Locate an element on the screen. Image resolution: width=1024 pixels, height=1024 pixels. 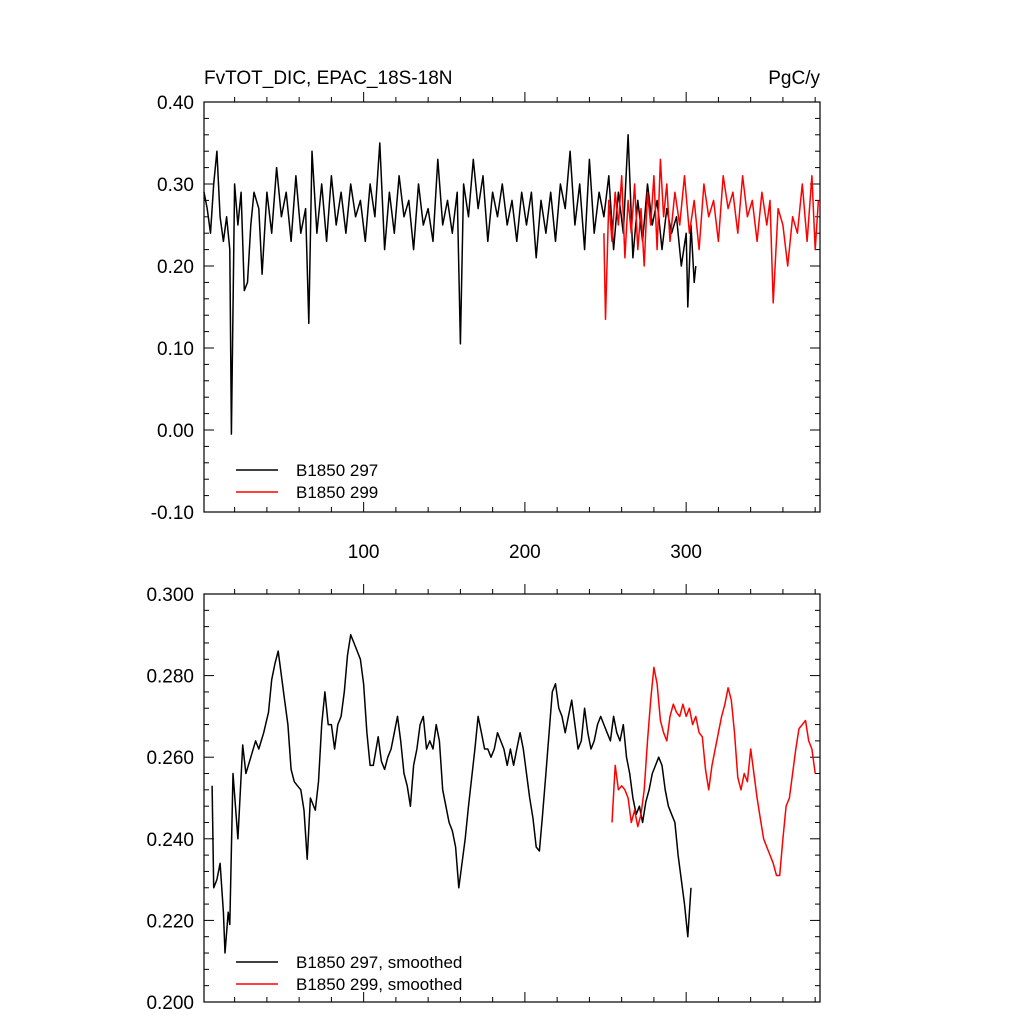
y-tick-label: 0.240 is located at coordinates (170, 840).